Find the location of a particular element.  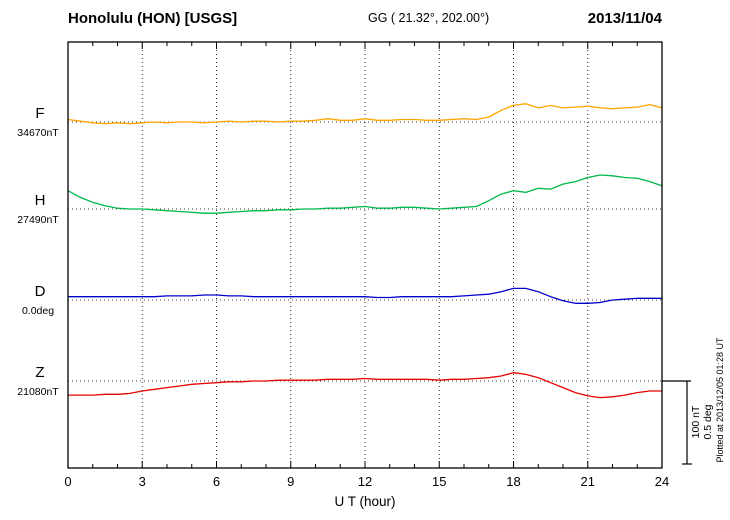

x-axis-title: U T (hour) is located at coordinates (364, 501).